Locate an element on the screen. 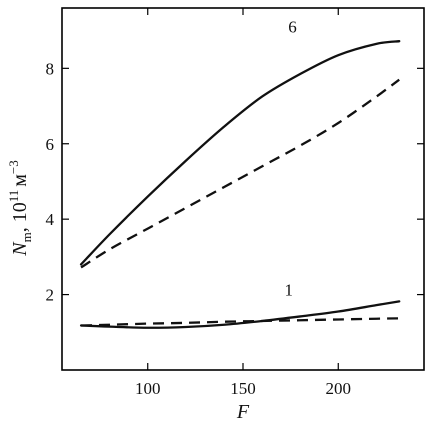 The image size is (430, 423). y-axis-unit-exponent: 11 is located at coordinates (13, 196).